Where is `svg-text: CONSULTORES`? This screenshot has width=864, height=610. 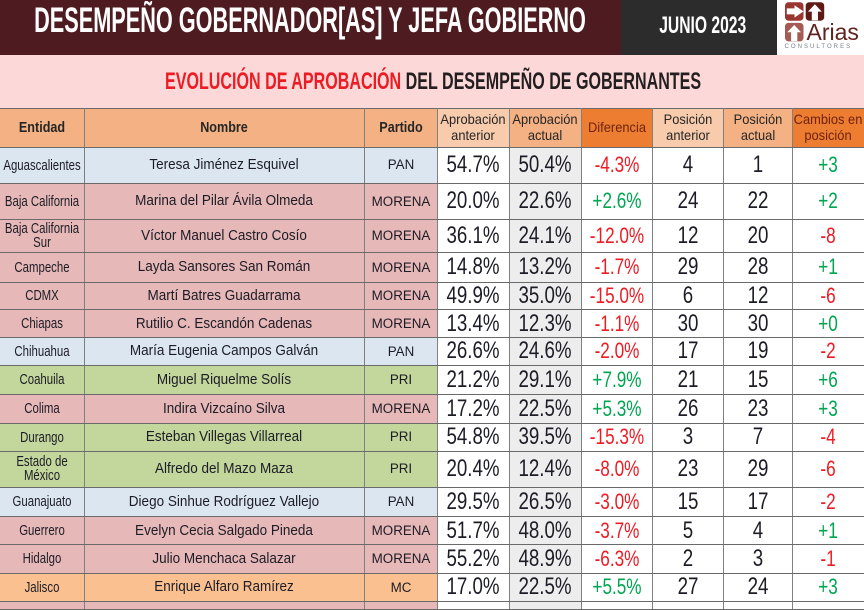 svg-text: CONSULTORES is located at coordinates (819, 47).